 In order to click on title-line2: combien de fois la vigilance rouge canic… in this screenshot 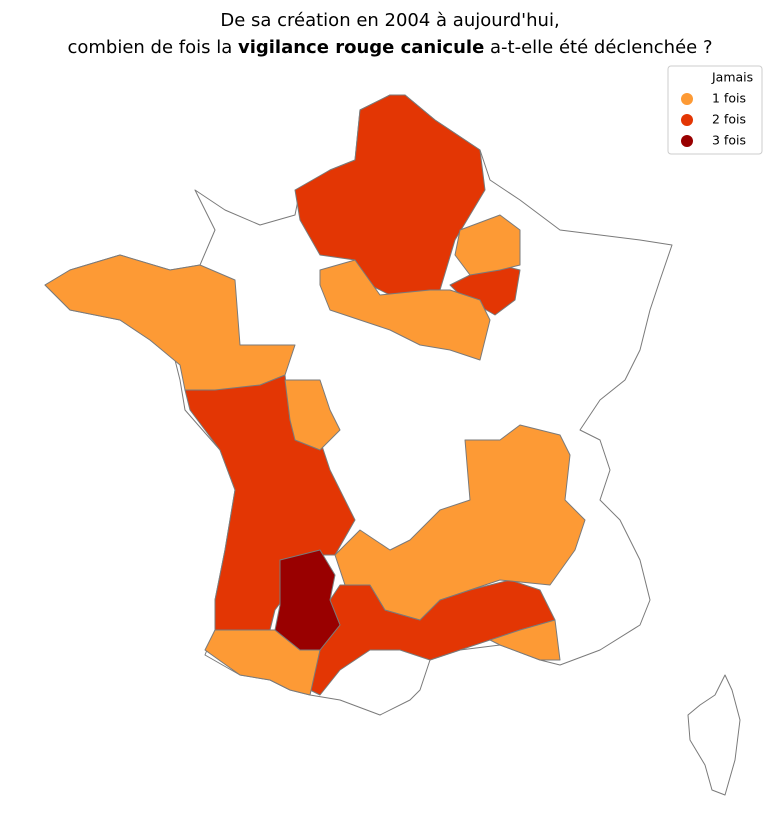, I will do `click(389, 47)`.